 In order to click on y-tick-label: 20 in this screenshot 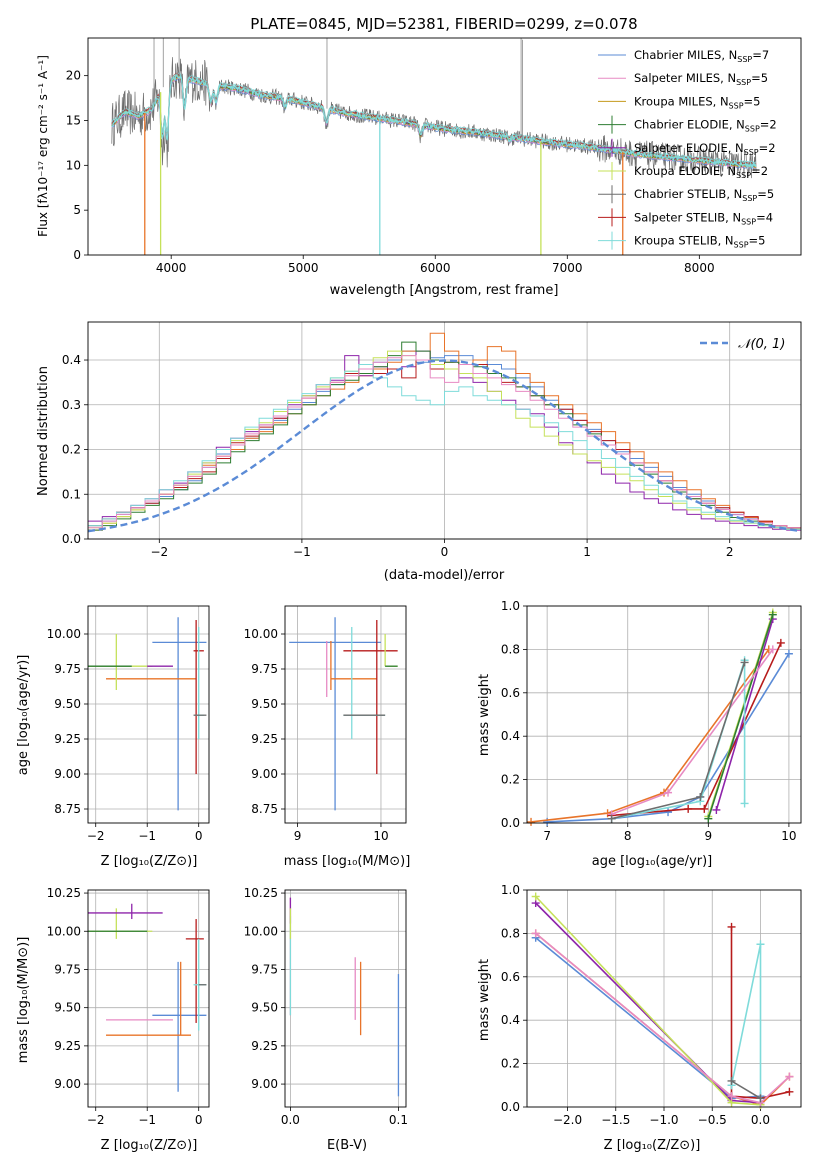, I will do `click(73, 76)`.